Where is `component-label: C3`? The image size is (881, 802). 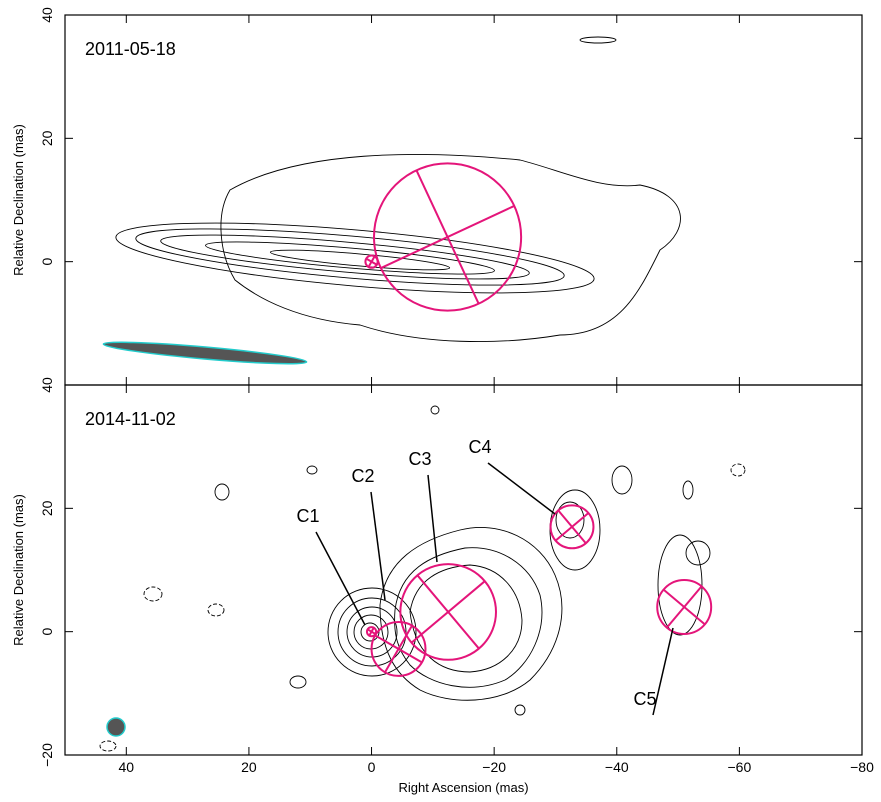
component-label: C3 is located at coordinates (419, 459).